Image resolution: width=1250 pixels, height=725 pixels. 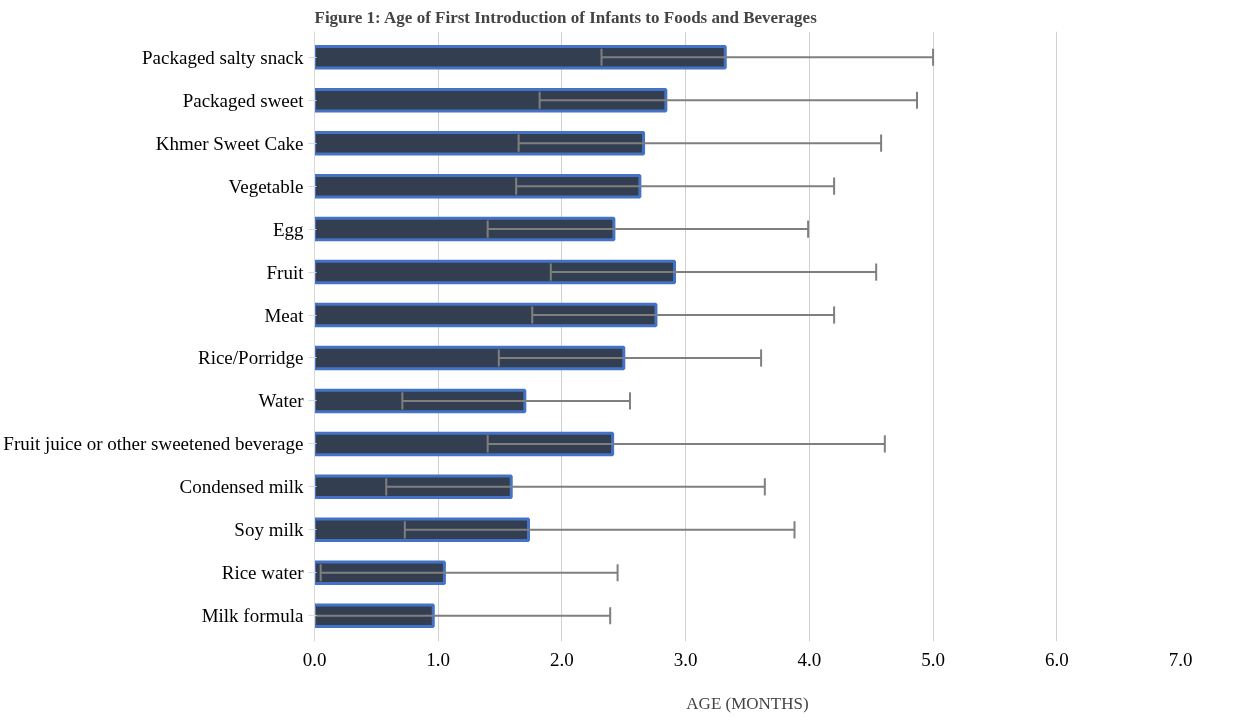 What do you see at coordinates (747, 703) in the screenshot?
I see `x-axis-title: AGE (MONTHS)` at bounding box center [747, 703].